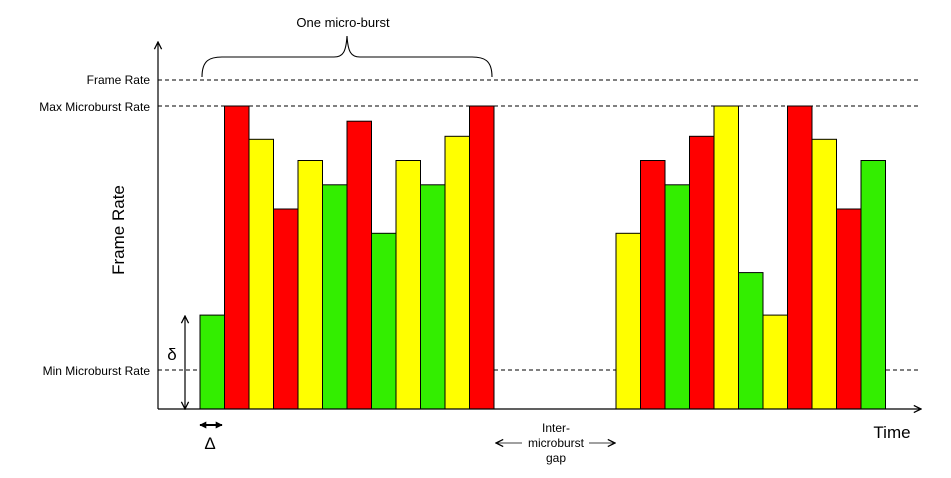 The image size is (951, 478). Describe the element at coordinates (556, 428) in the screenshot. I see `gap-label-line1: Inter-` at that location.